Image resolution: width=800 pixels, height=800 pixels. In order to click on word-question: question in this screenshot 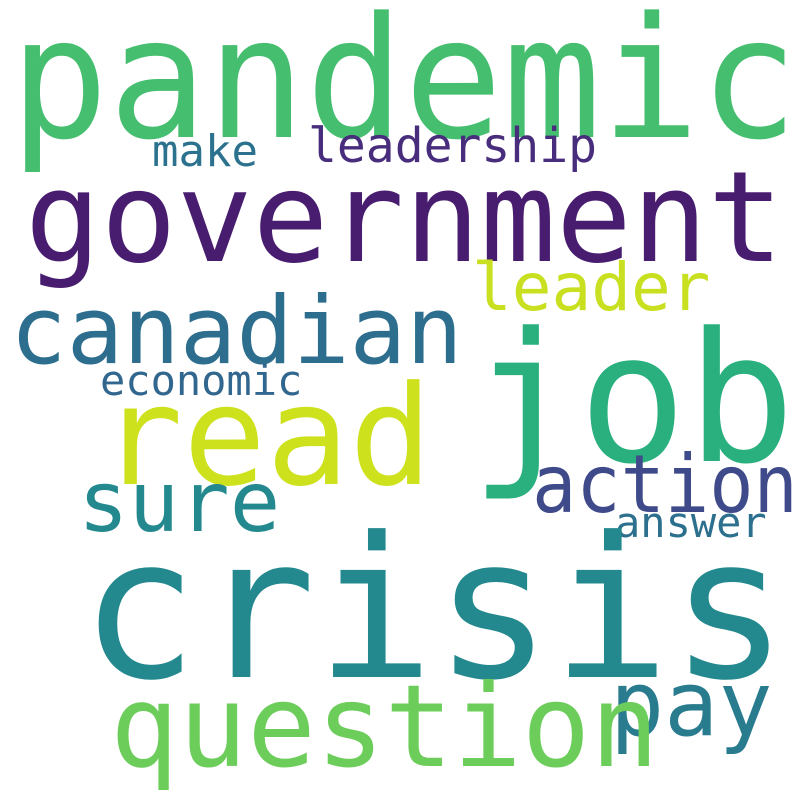, I will do `click(385, 726)`.